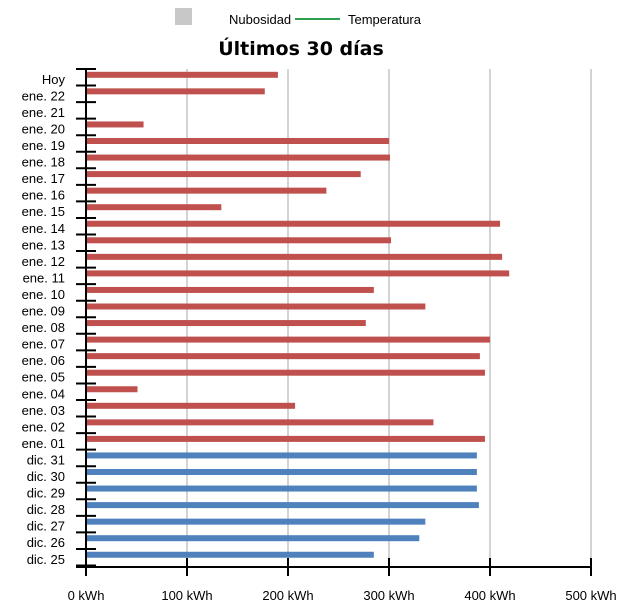 The image size is (633, 606). I want to click on y-tick-label: ene. 13, so click(43, 244).